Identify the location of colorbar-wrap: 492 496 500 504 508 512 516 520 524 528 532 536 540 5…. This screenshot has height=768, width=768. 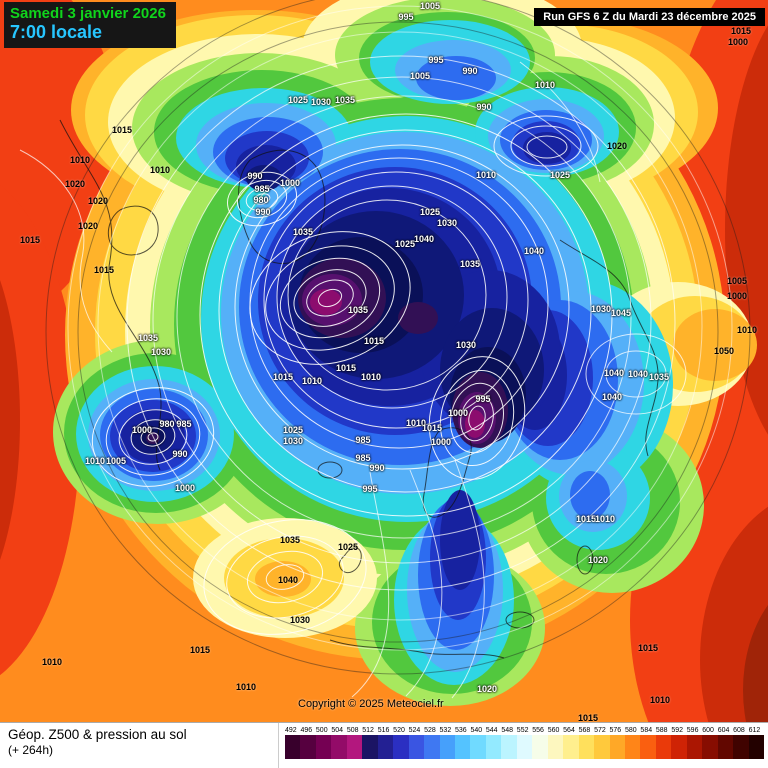
(523, 745).